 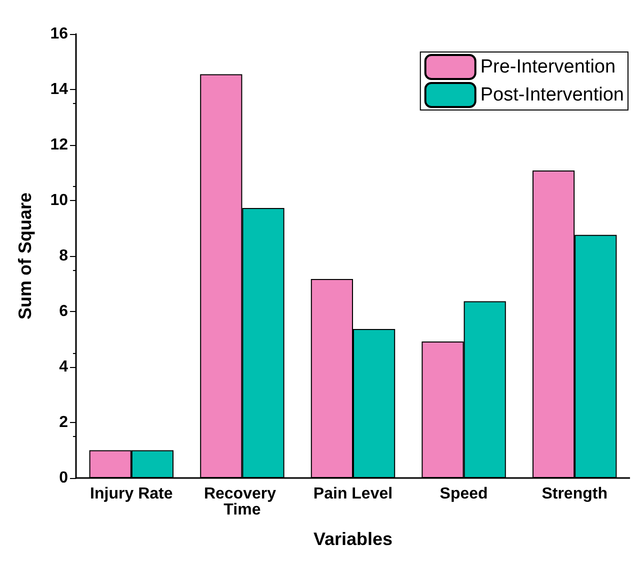 What do you see at coordinates (575, 494) in the screenshot?
I see `x-tick-label: Strength` at bounding box center [575, 494].